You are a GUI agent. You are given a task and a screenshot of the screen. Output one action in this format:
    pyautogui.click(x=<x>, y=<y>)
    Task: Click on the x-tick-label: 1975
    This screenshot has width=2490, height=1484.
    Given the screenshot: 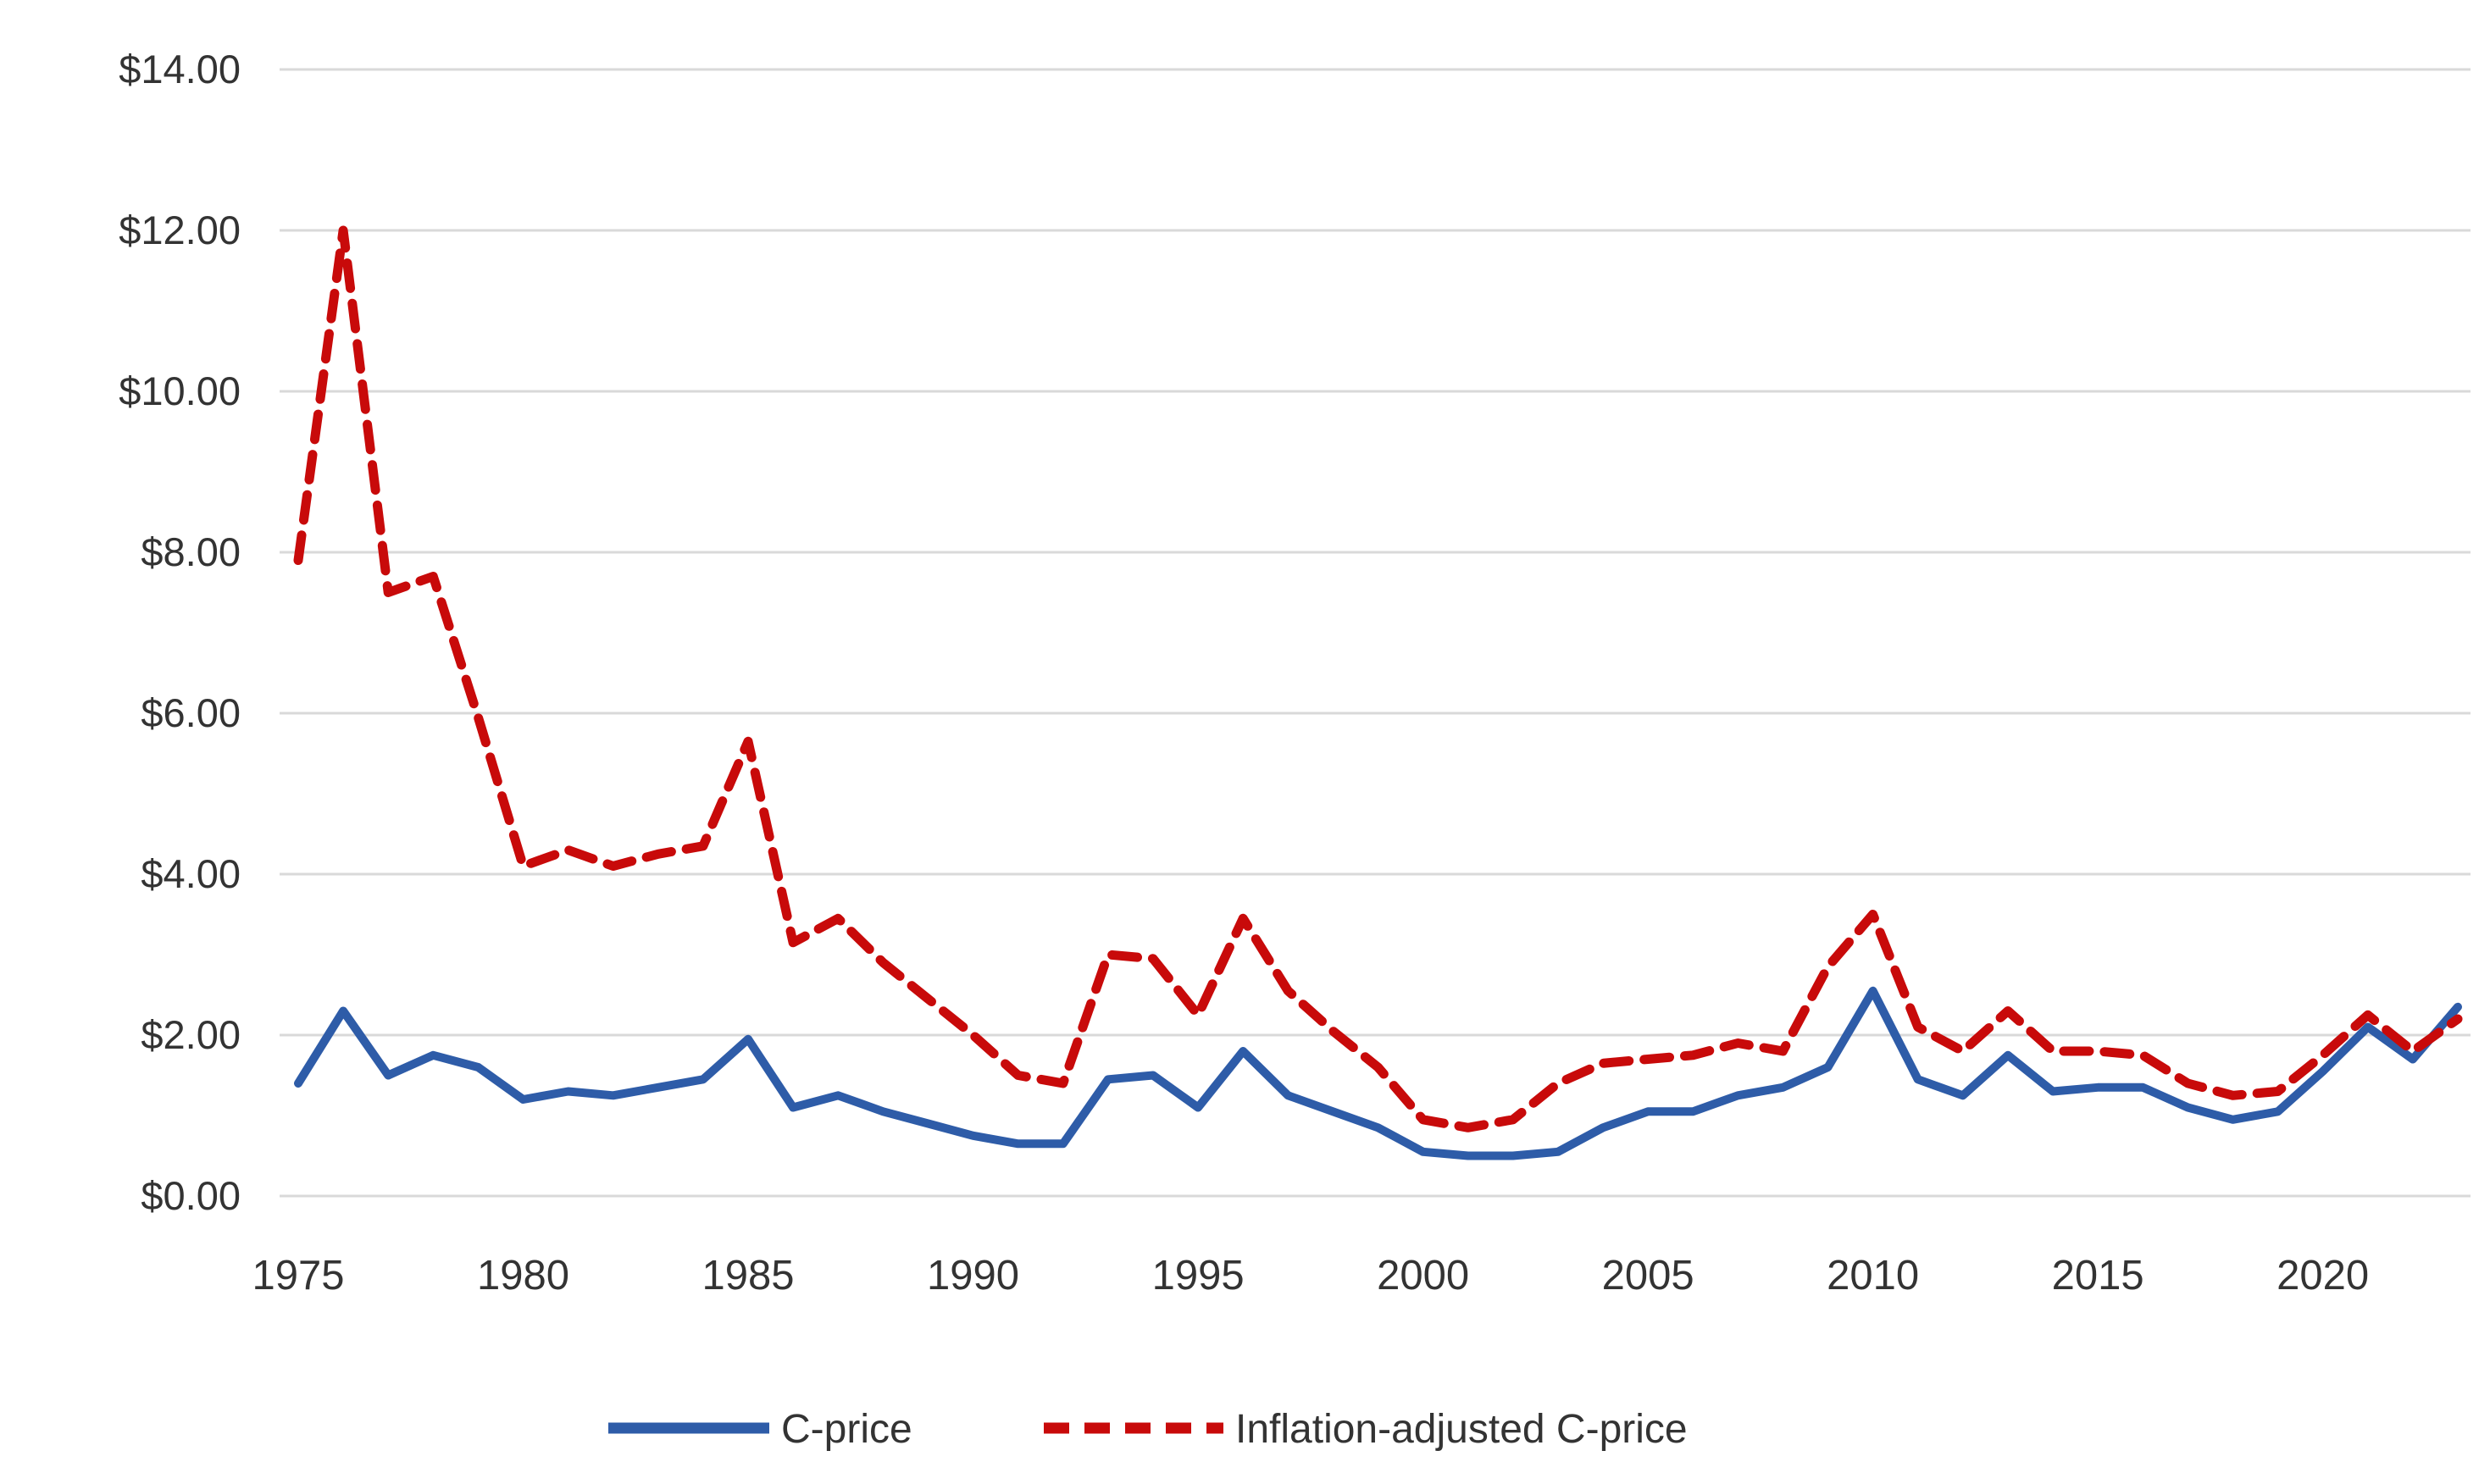 What is the action you would take?
    pyautogui.click(x=298, y=1275)
    